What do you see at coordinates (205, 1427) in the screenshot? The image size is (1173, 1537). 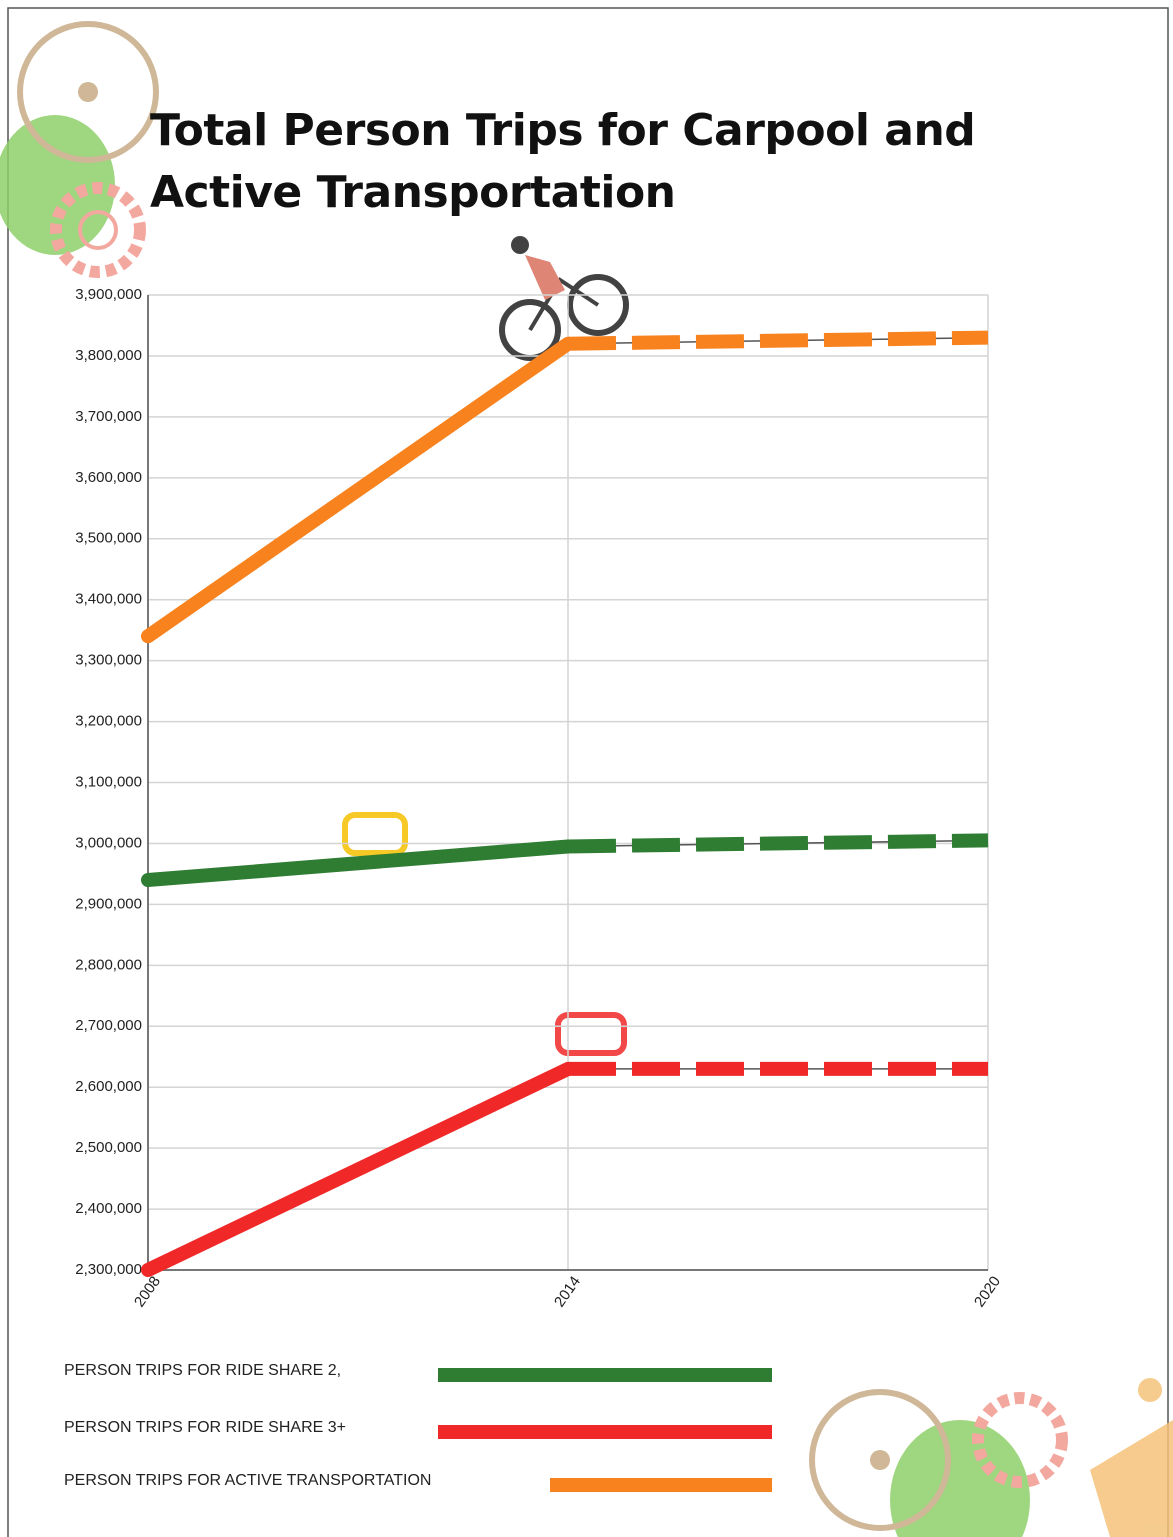 I see `legend-label: PERSON TRIPS FOR RIDE SHARE 3+` at bounding box center [205, 1427].